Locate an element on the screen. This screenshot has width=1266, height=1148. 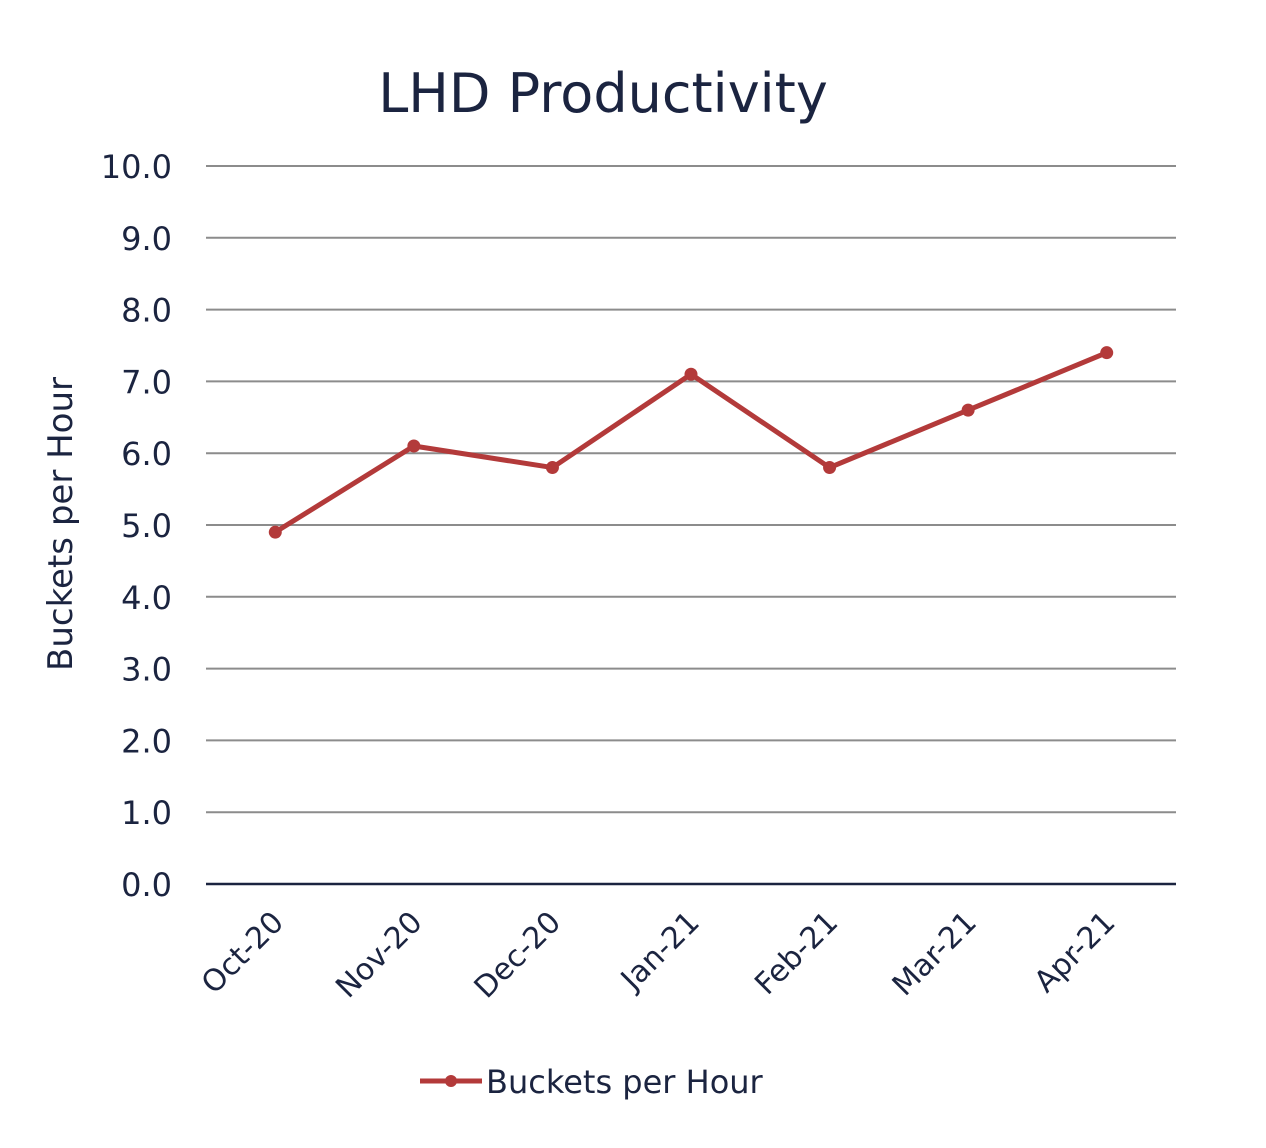
y-tick-label: 10.0 is located at coordinates (136, 167).